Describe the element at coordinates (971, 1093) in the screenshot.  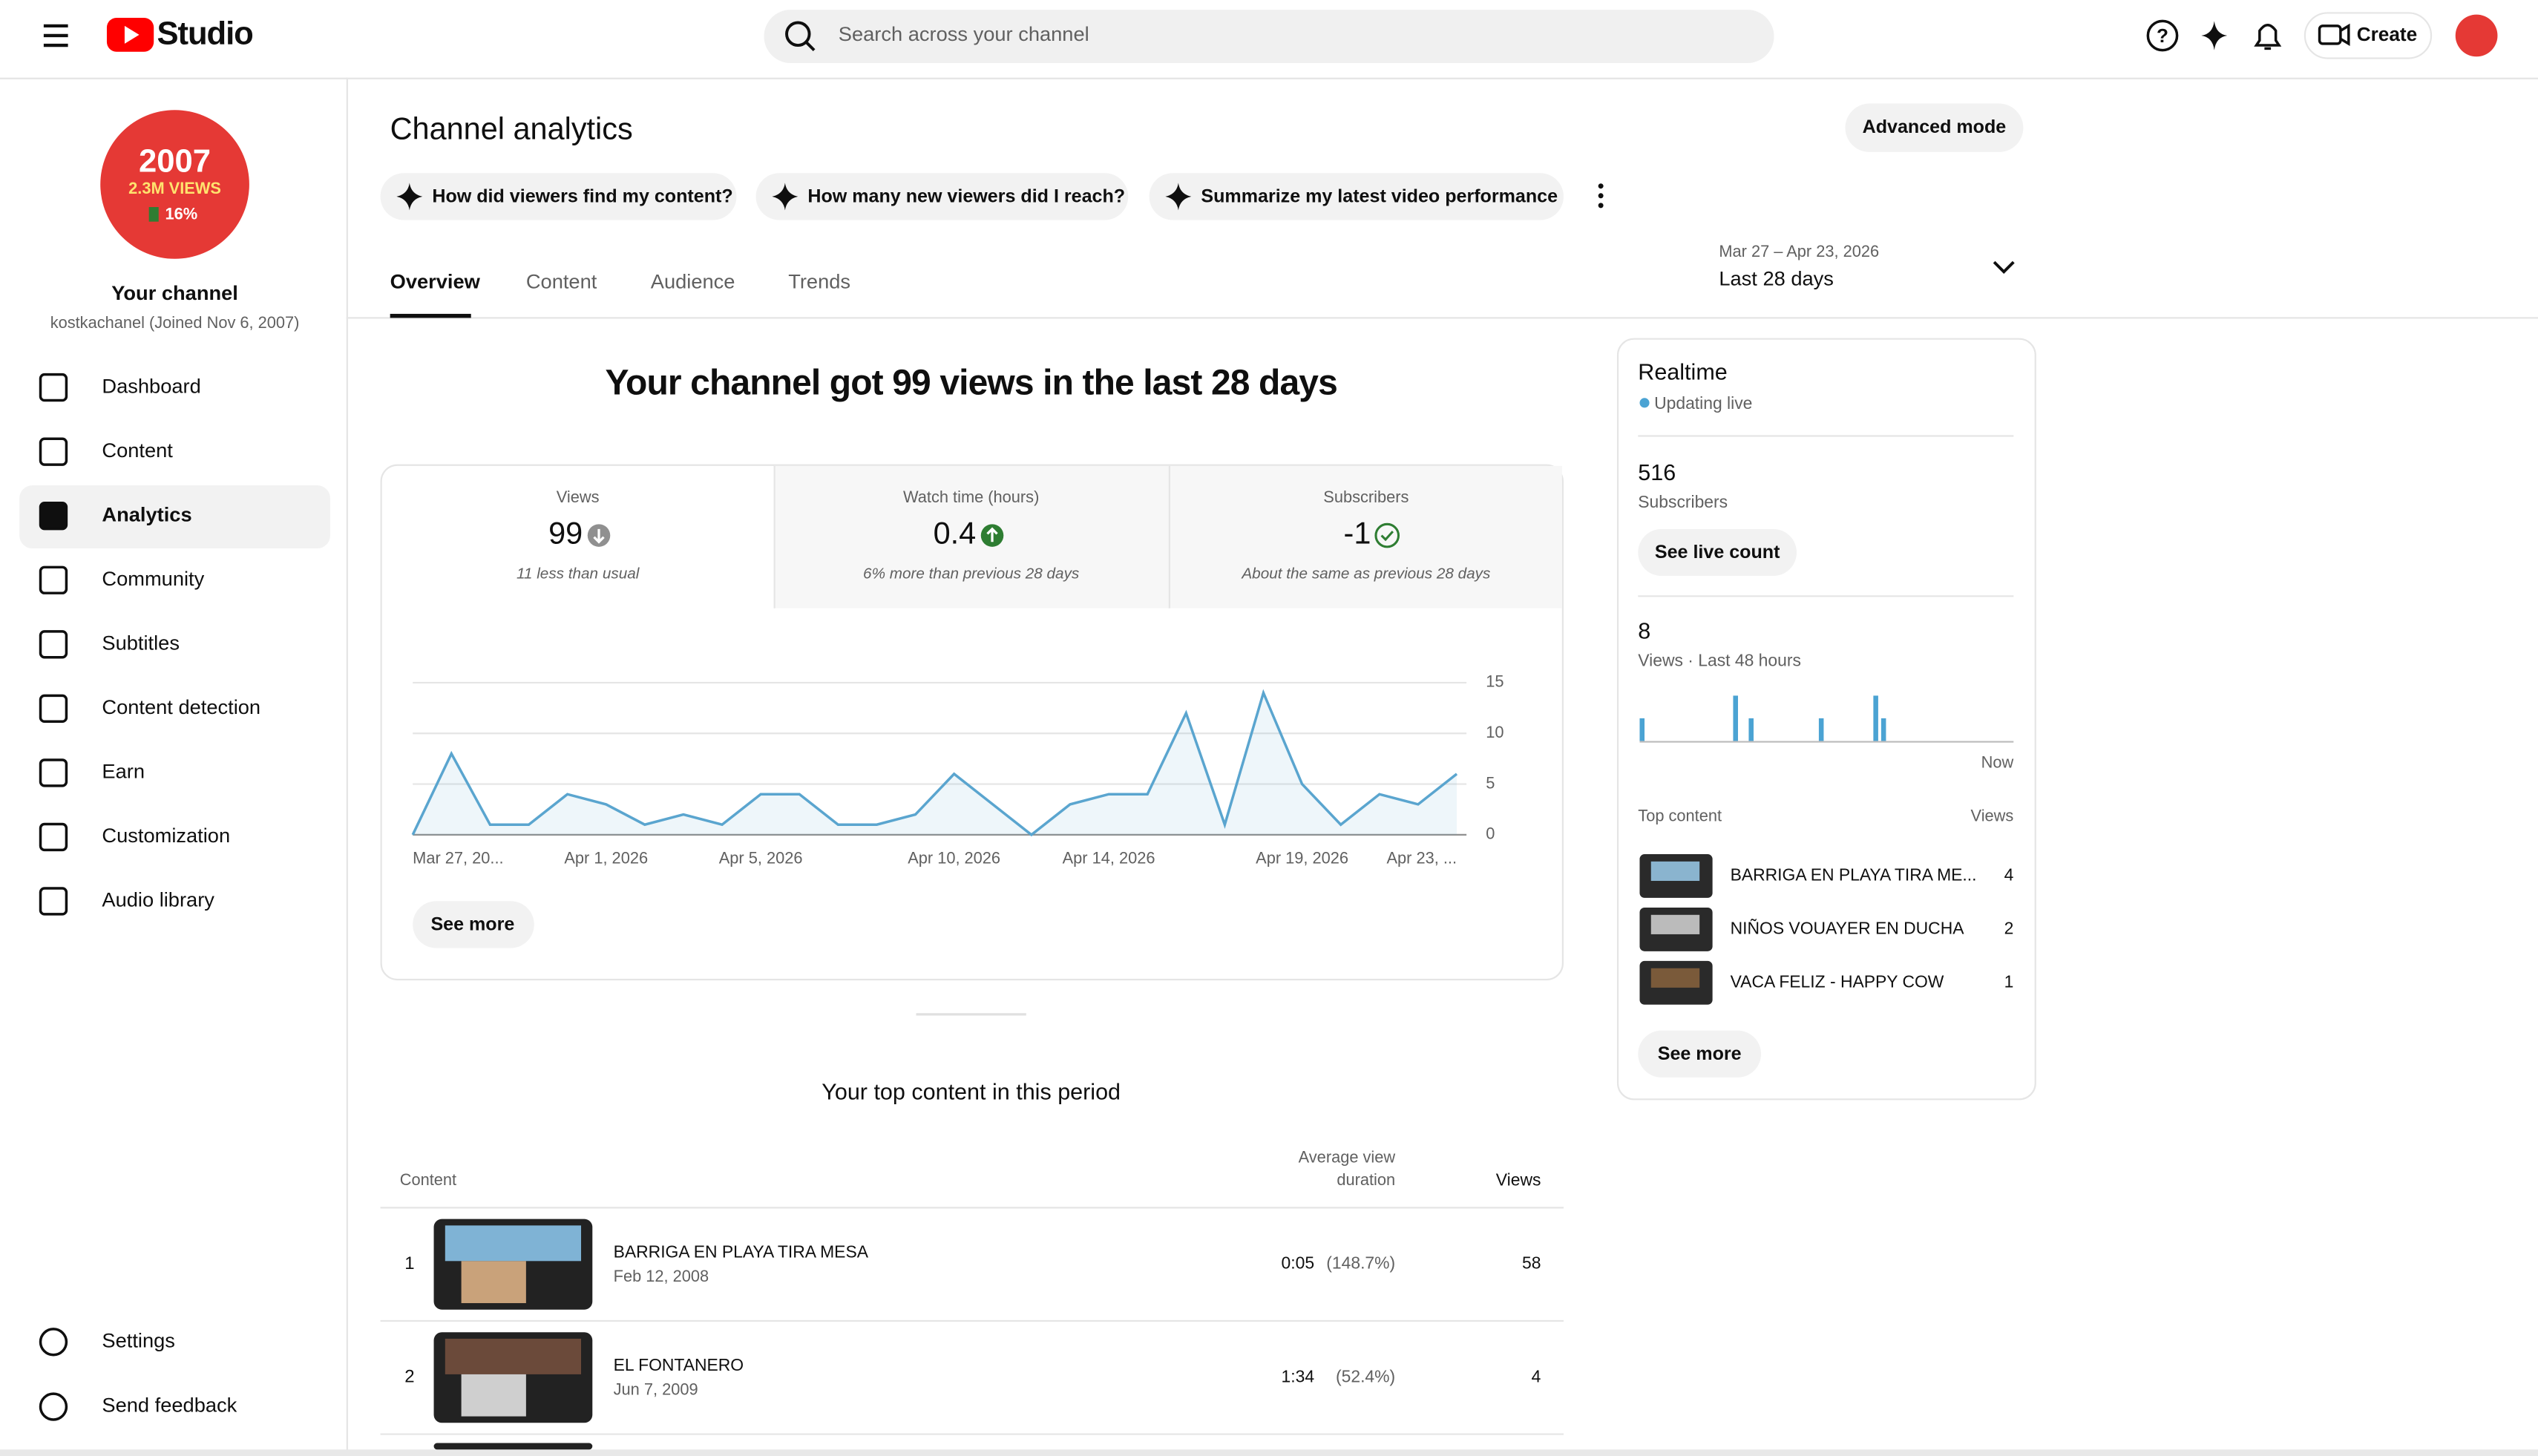
I see `section-title: Your top content in this period` at that location.